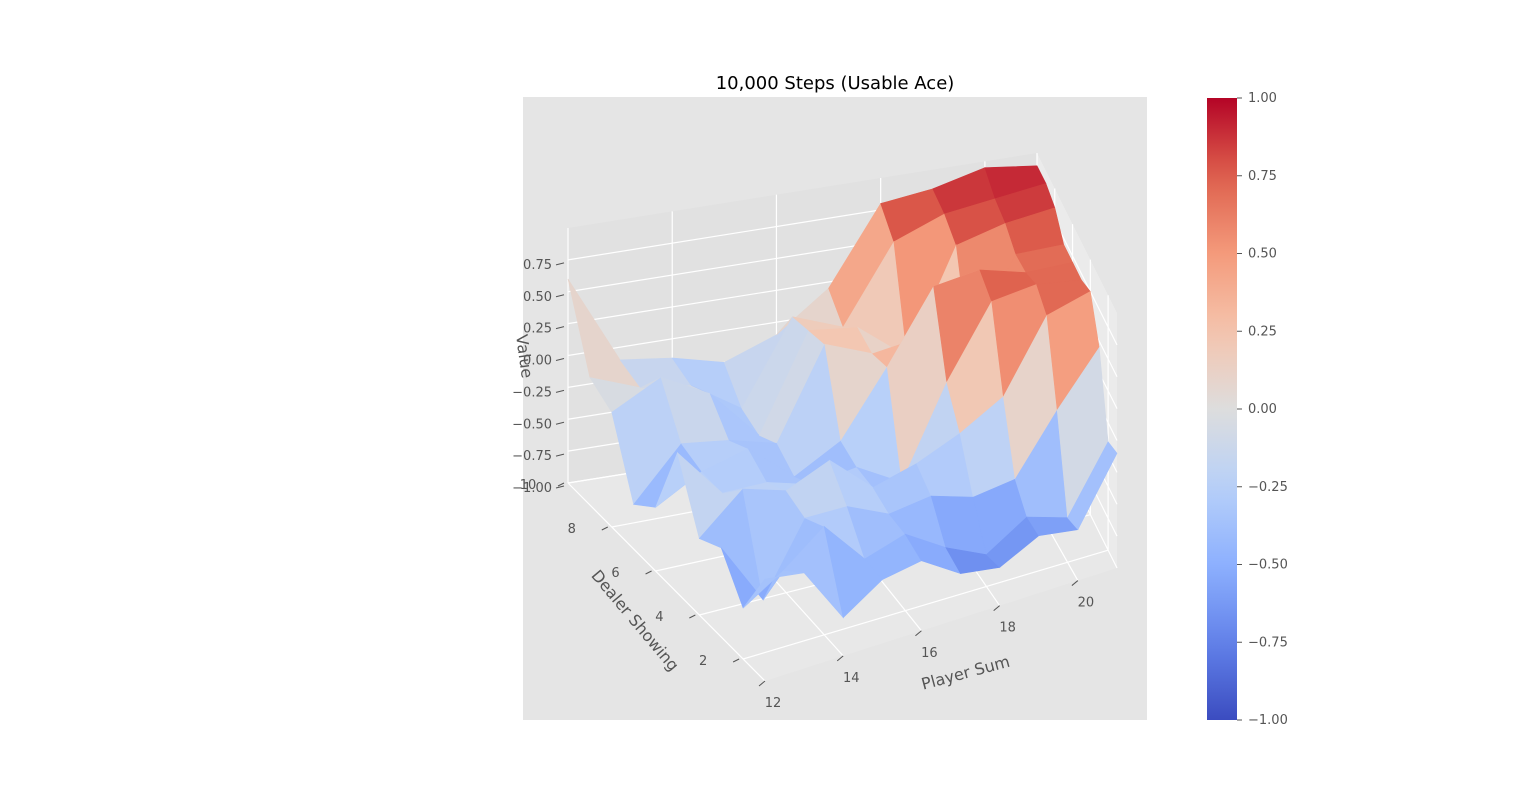  Describe the element at coordinates (1268, 487) in the screenshot. I see `colorbar-tick-label: −0.25` at that location.